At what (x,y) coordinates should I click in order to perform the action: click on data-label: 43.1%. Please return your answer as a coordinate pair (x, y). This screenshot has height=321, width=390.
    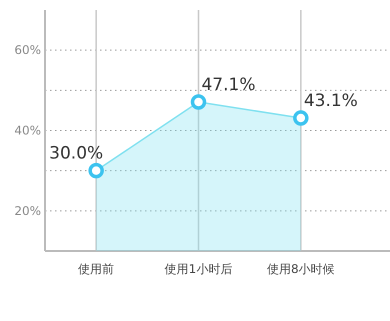
    Looking at the image, I should click on (331, 101).